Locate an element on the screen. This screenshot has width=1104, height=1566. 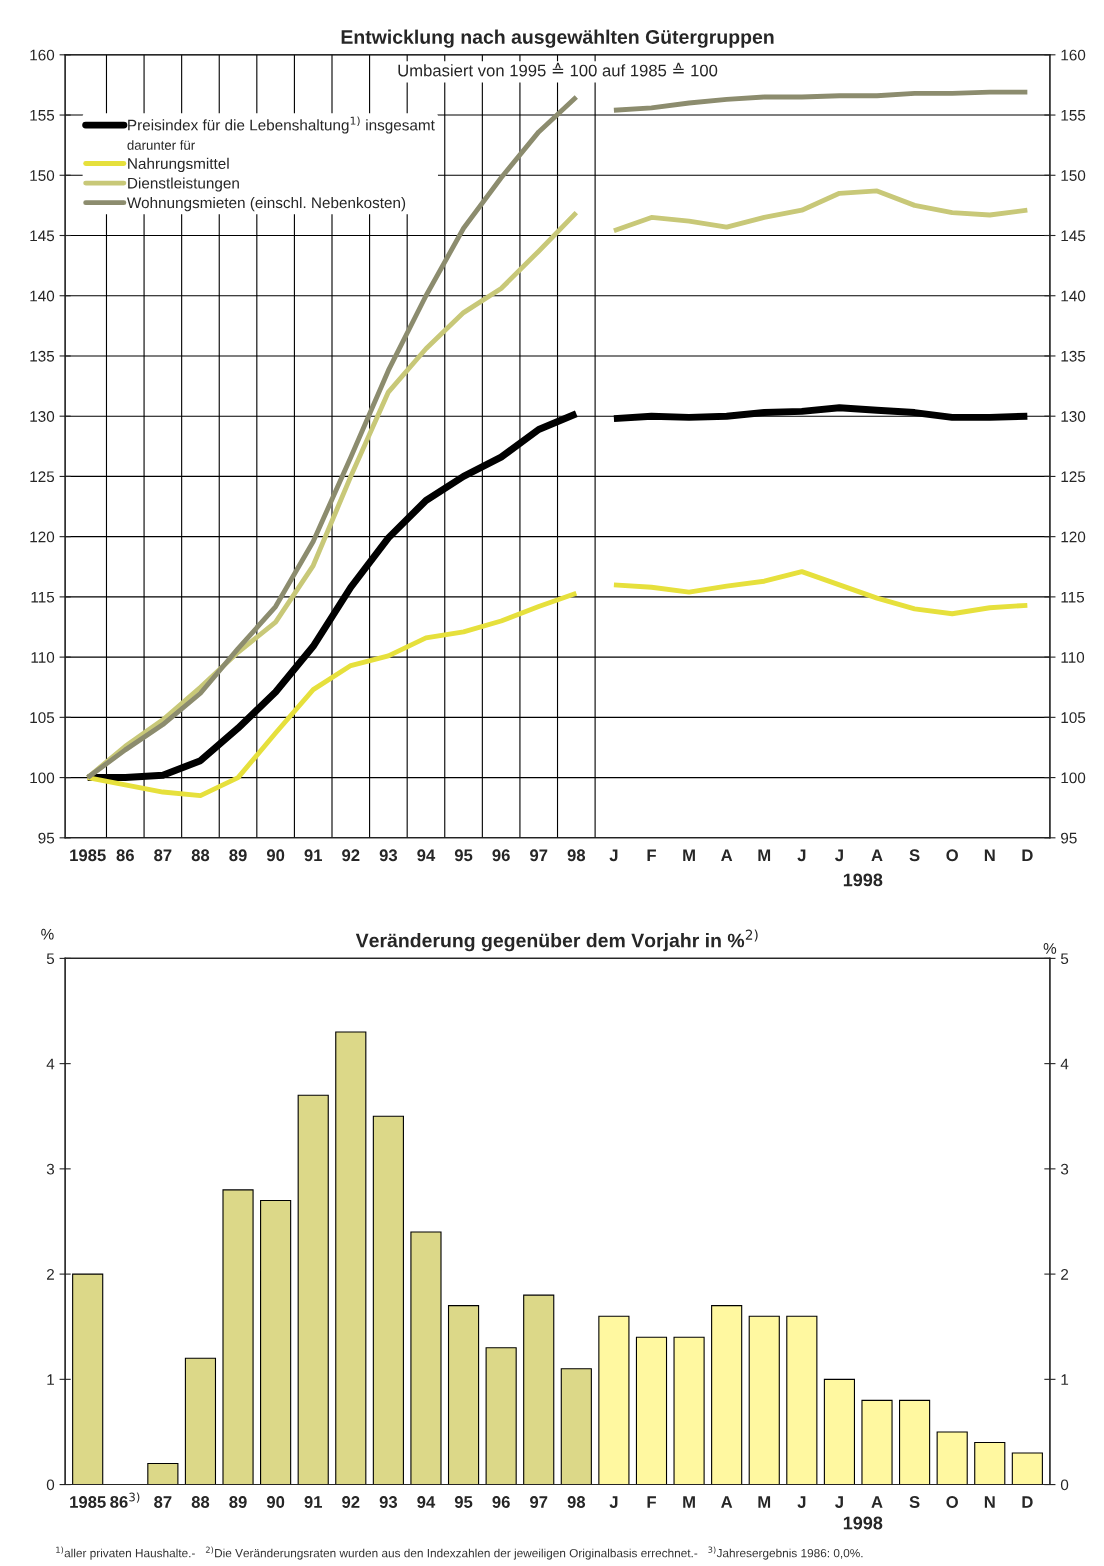
y-tick-label: 4 is located at coordinates (50, 1064).